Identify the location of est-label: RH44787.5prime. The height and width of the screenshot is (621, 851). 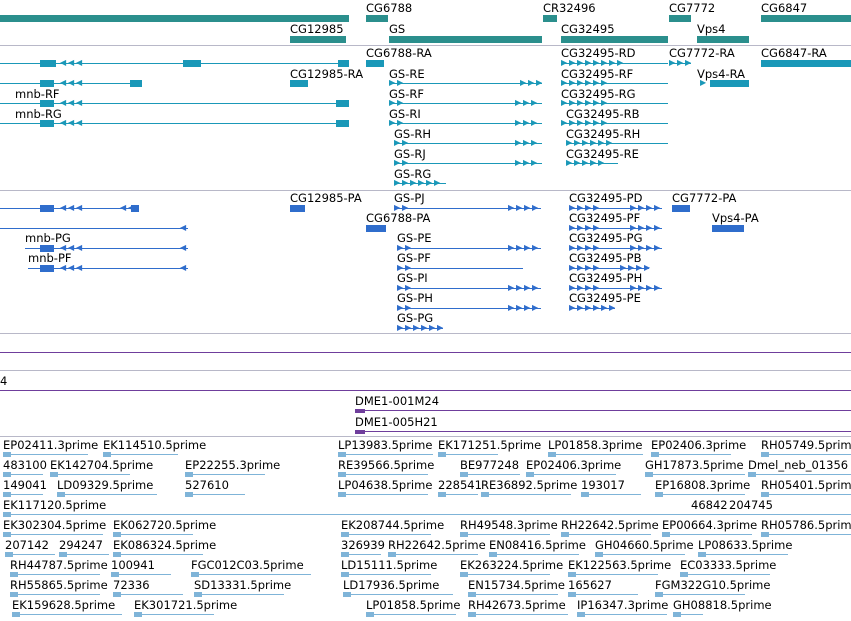
(59, 565).